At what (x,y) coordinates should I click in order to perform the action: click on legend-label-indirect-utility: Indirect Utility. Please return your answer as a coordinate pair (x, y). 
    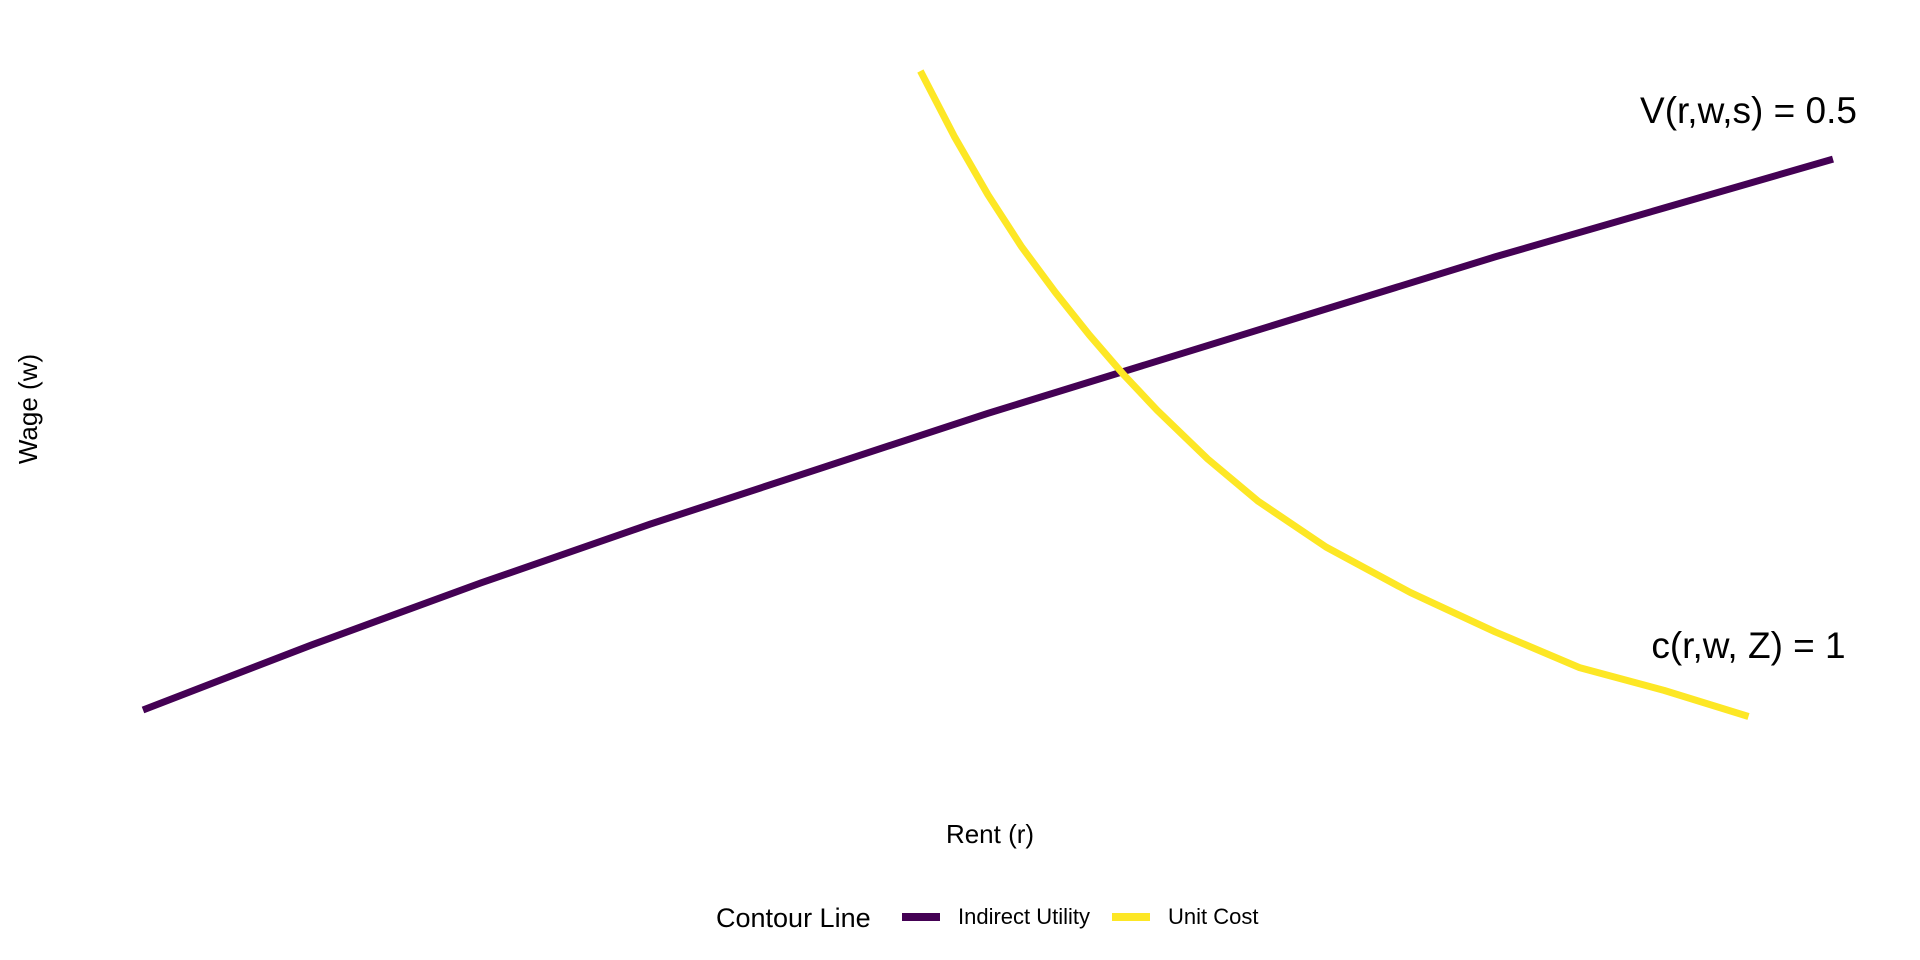
    Looking at the image, I should click on (1024, 916).